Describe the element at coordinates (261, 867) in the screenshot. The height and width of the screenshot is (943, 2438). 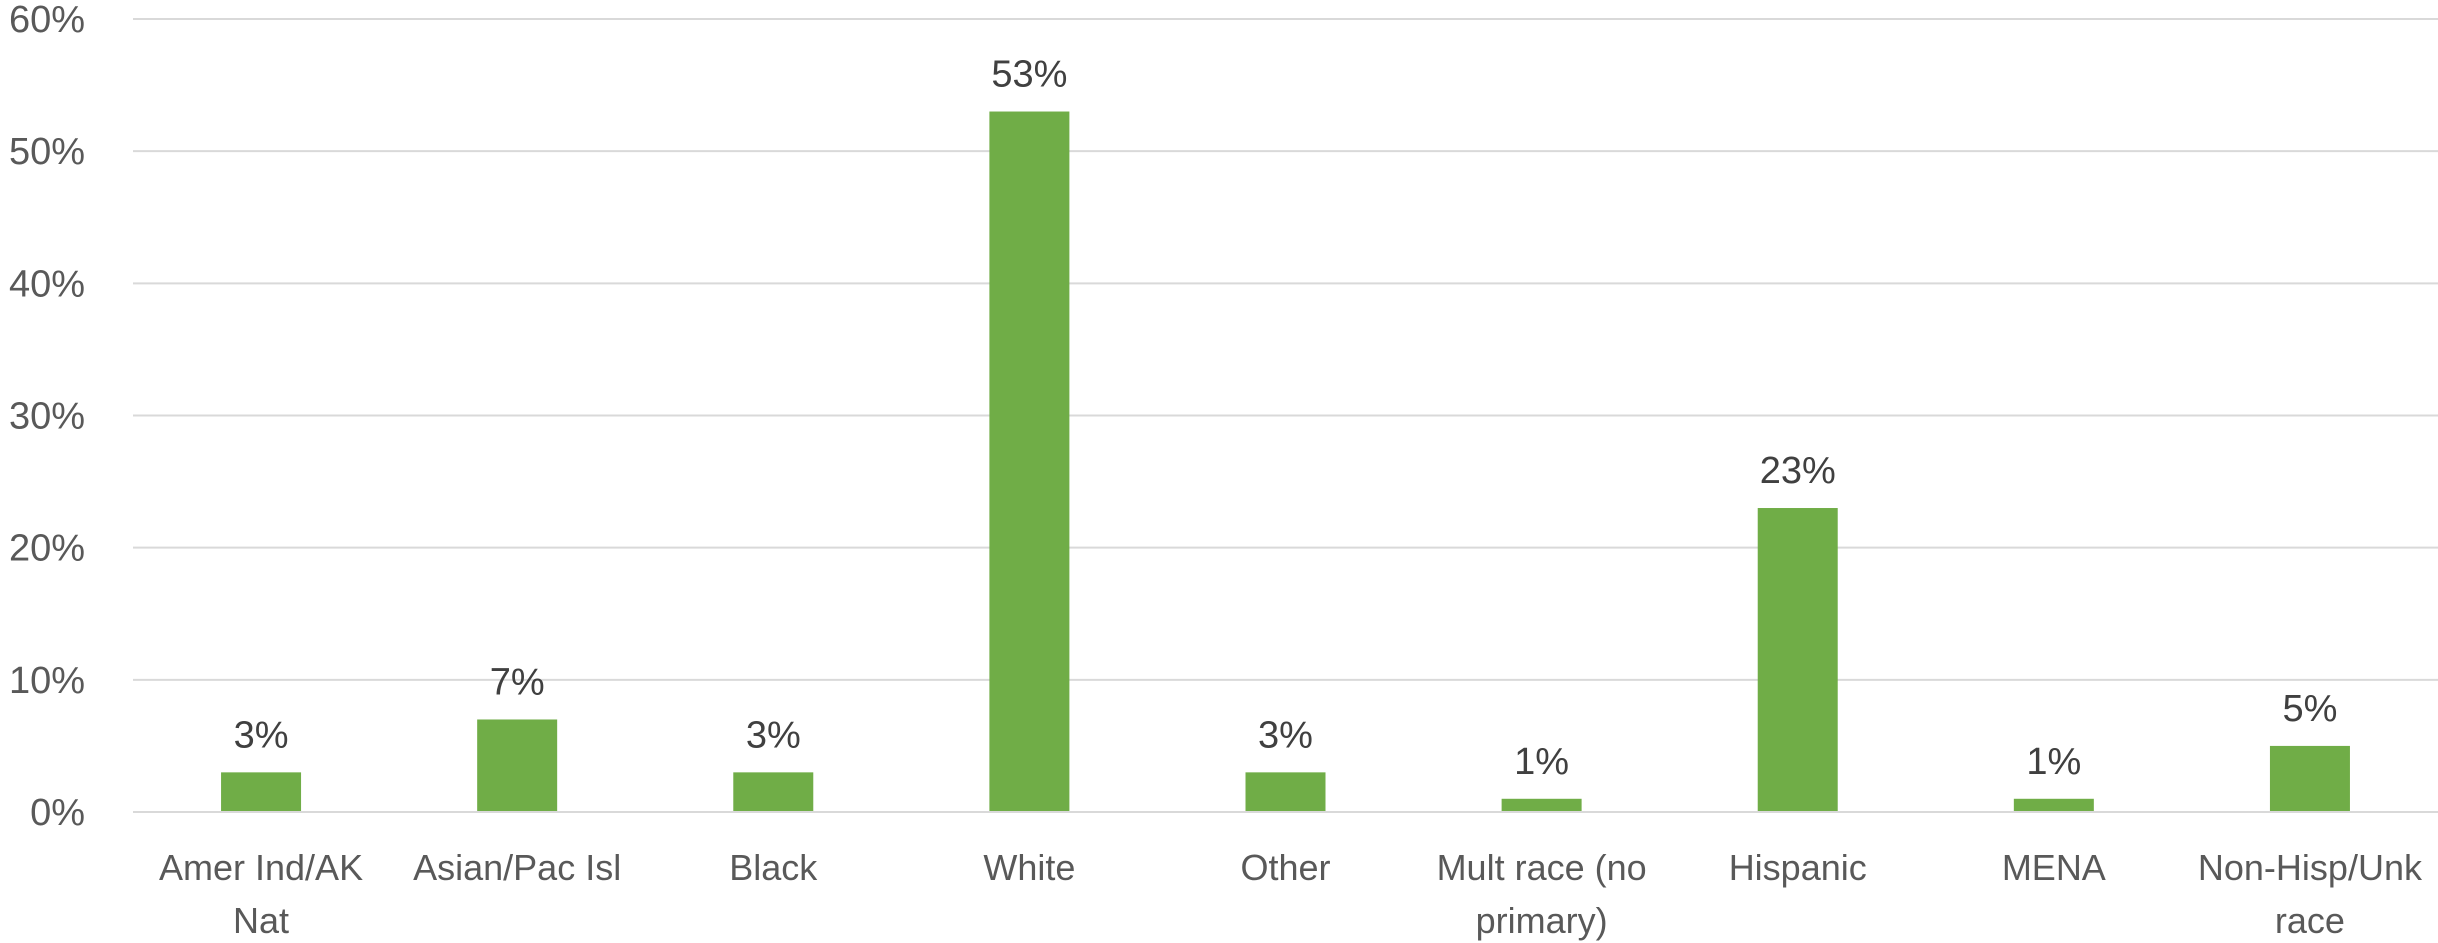
I see `x-tick-label: Amer Ind/AK` at that location.